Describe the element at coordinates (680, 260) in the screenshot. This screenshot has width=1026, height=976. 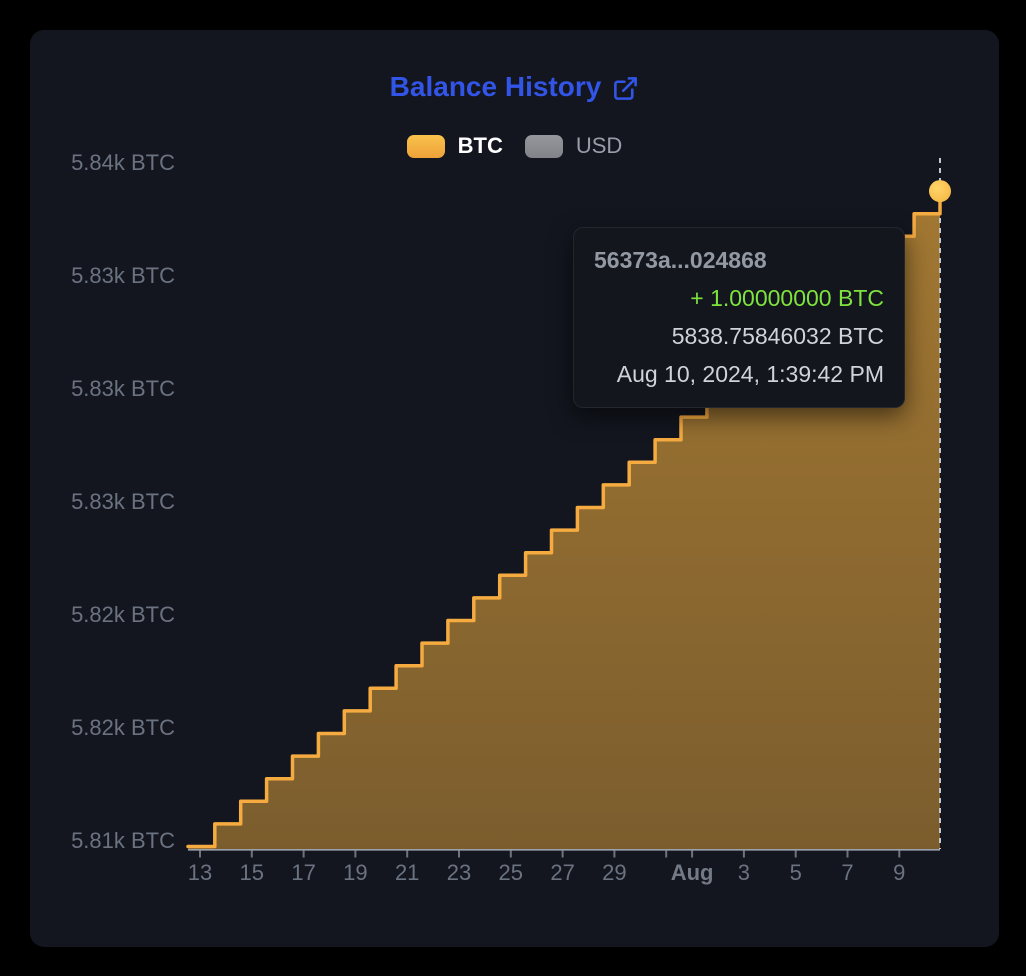
I see `tooltip-txid: 56373a...024868` at that location.